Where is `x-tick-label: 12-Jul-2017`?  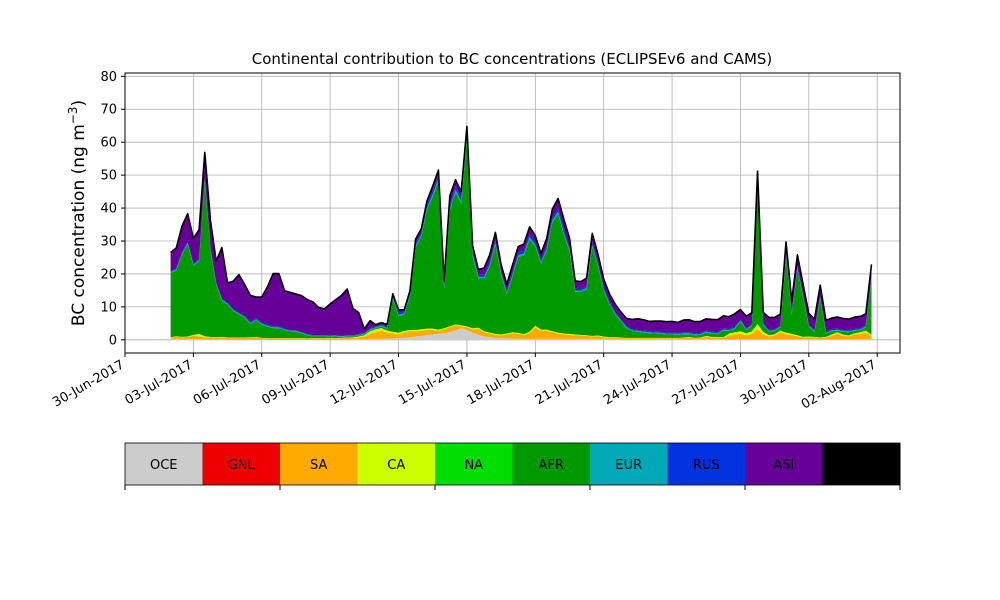
x-tick-label: 12-Jul-2017 is located at coordinates (364, 382).